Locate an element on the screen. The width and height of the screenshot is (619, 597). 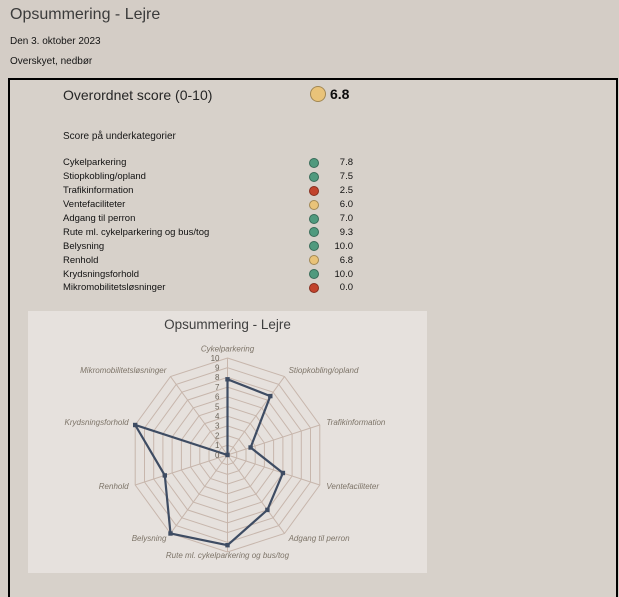
score-row-label: Ventefaciliteter is located at coordinates (94, 205).